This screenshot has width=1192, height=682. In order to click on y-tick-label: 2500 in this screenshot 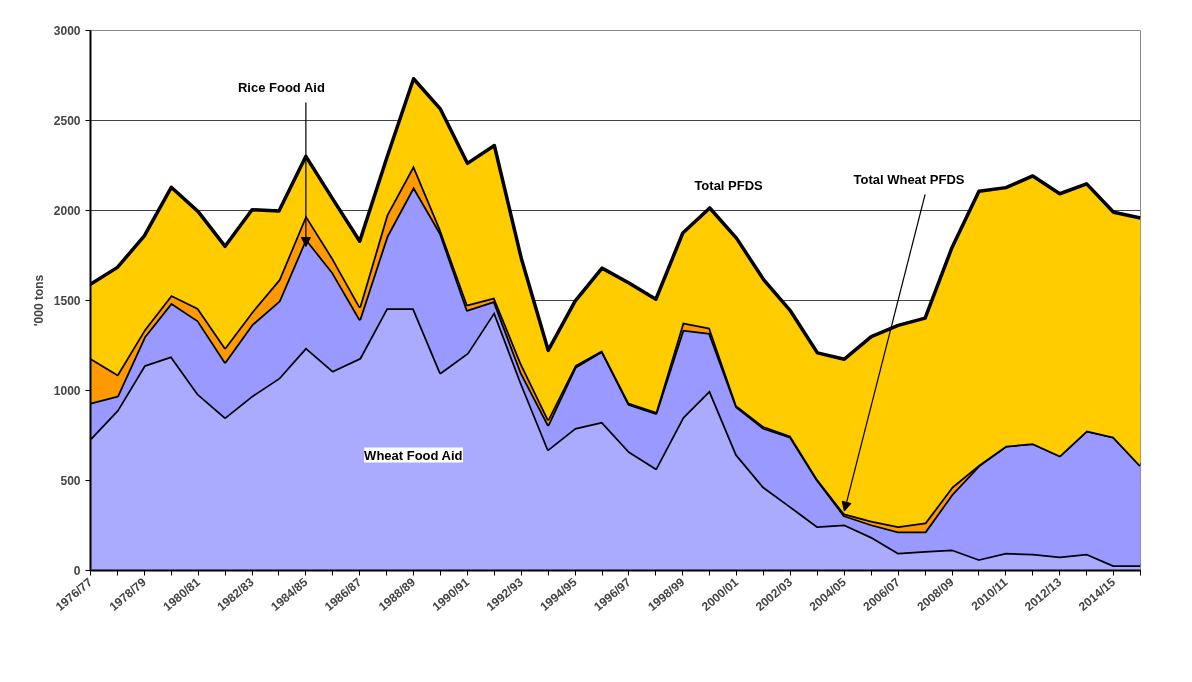, I will do `click(67, 121)`.